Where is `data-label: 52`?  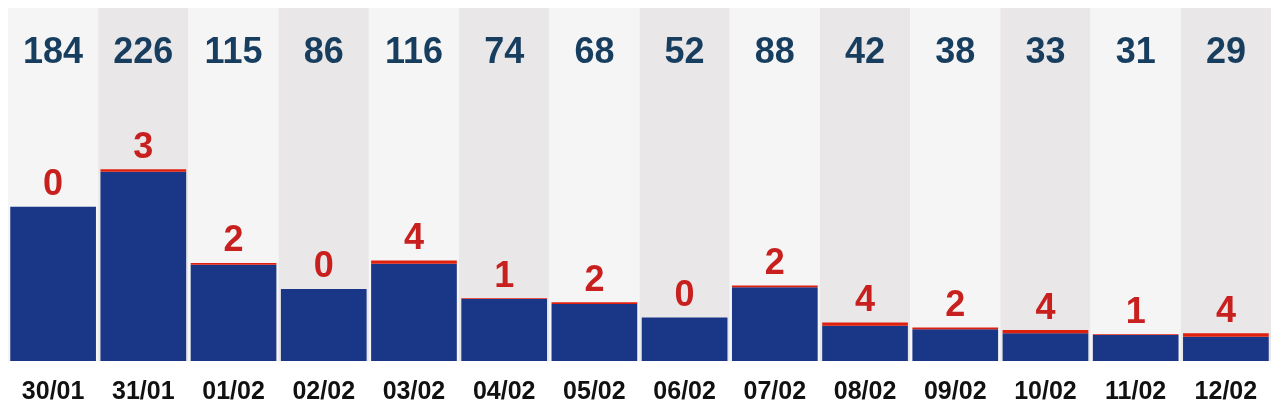
data-label: 52 is located at coordinates (684, 50).